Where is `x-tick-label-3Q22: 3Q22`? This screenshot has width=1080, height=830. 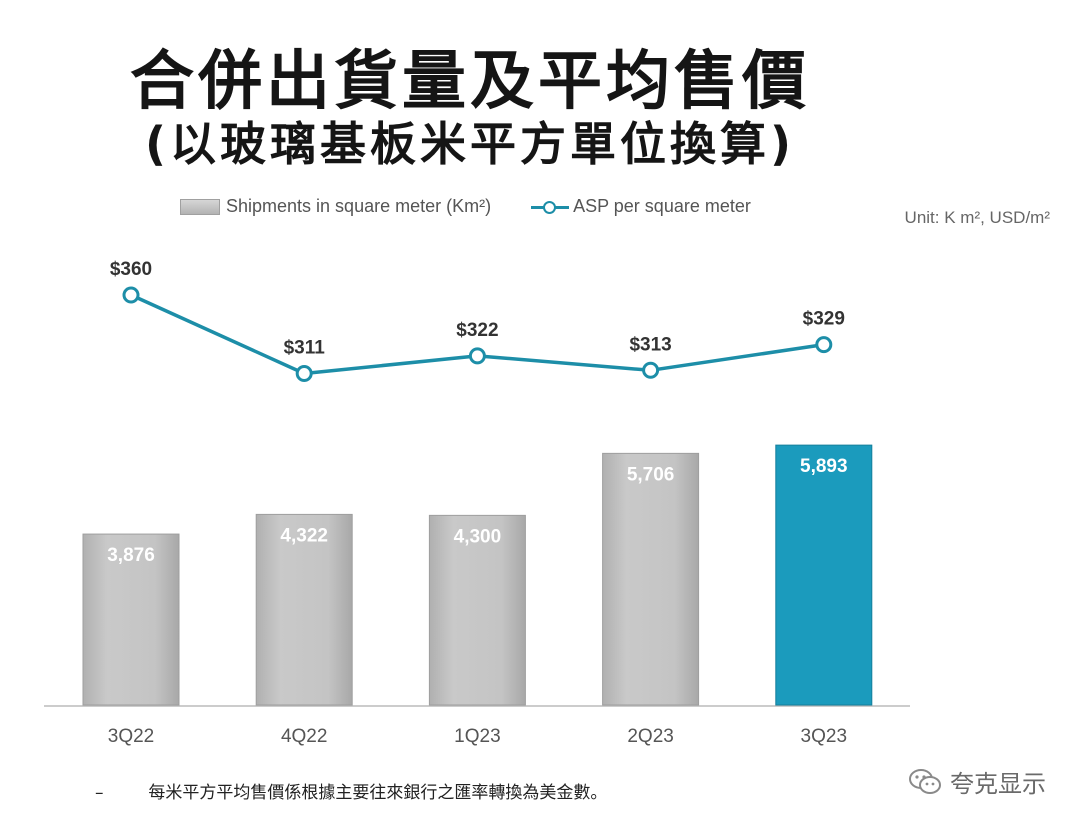
x-tick-label-3Q22: 3Q22 is located at coordinates (131, 736).